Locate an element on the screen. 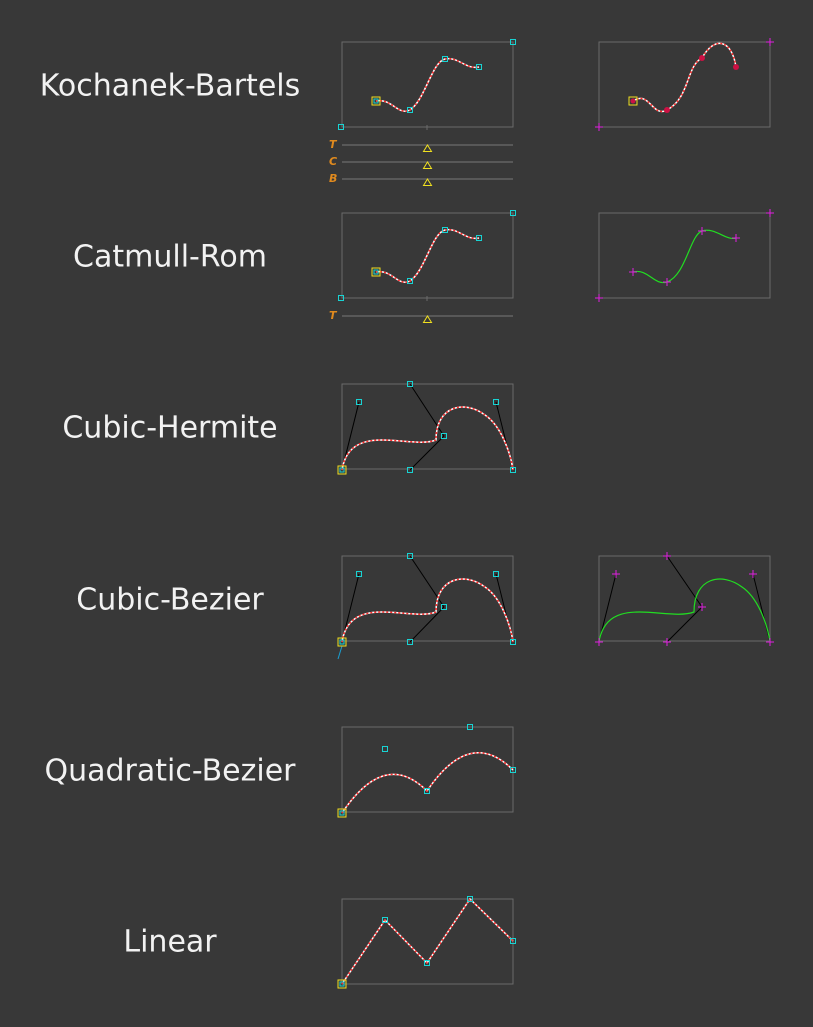 The width and height of the screenshot is (813, 1027). slider-label-b: B is located at coordinates (333, 178).